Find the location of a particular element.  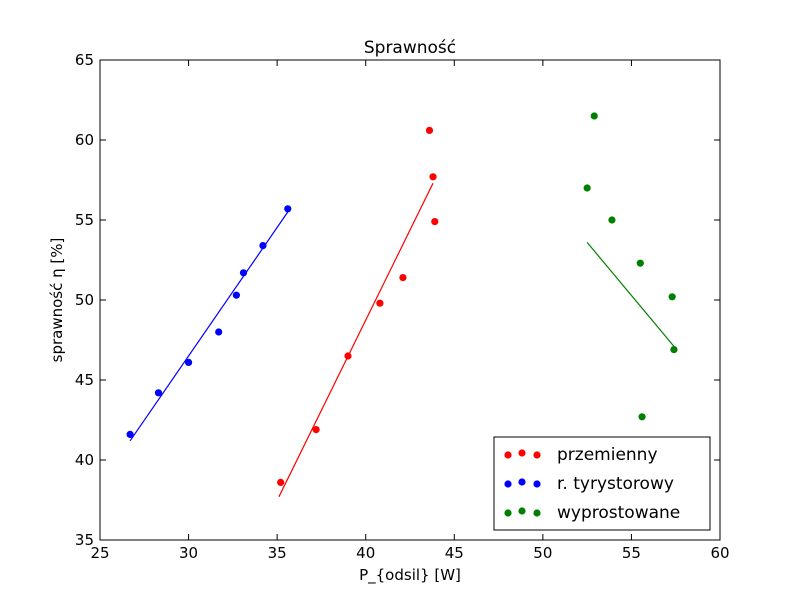

y-axis-label: sprawność η [%] is located at coordinates (57, 300).